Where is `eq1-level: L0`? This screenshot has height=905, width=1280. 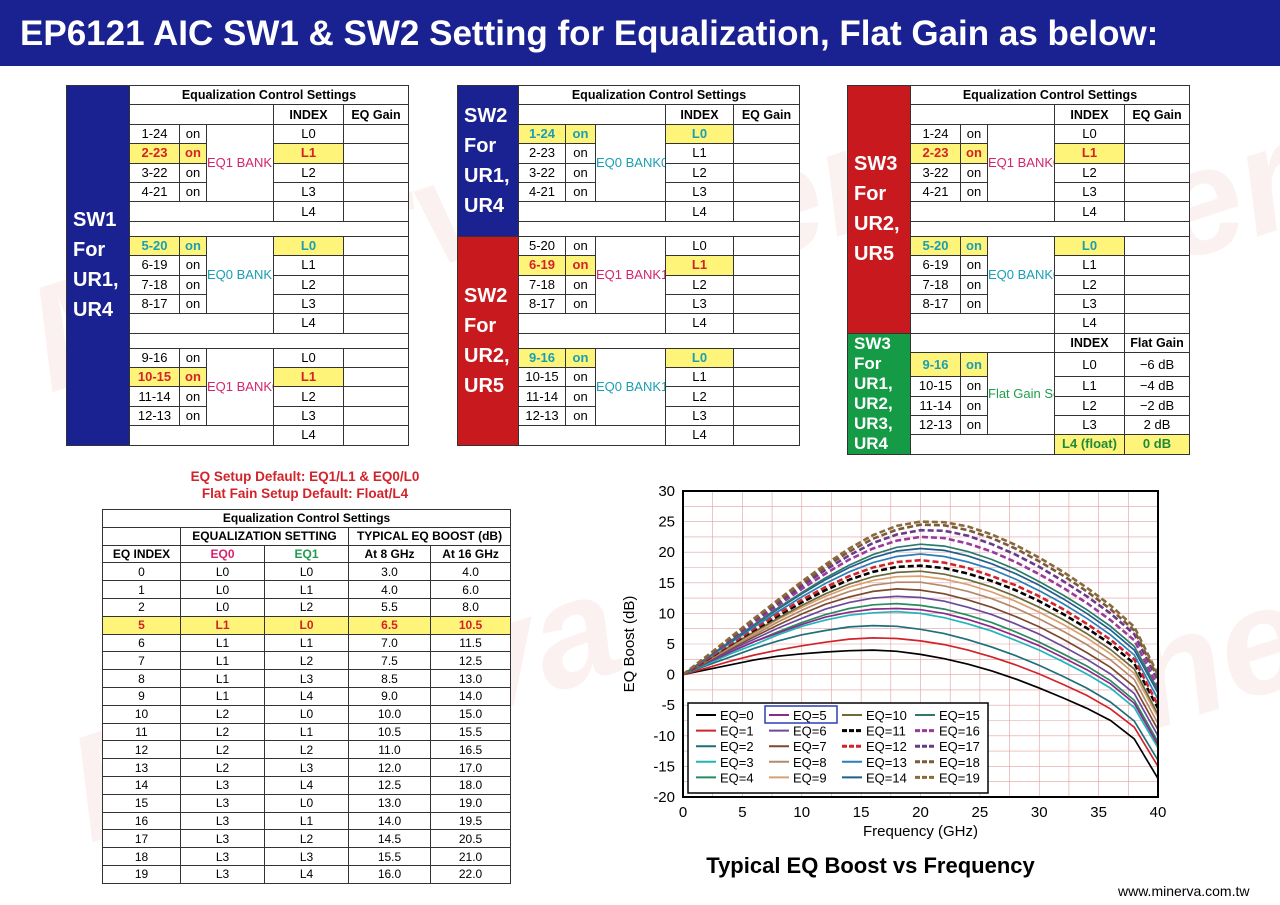 eq1-level: L0 is located at coordinates (306, 625).